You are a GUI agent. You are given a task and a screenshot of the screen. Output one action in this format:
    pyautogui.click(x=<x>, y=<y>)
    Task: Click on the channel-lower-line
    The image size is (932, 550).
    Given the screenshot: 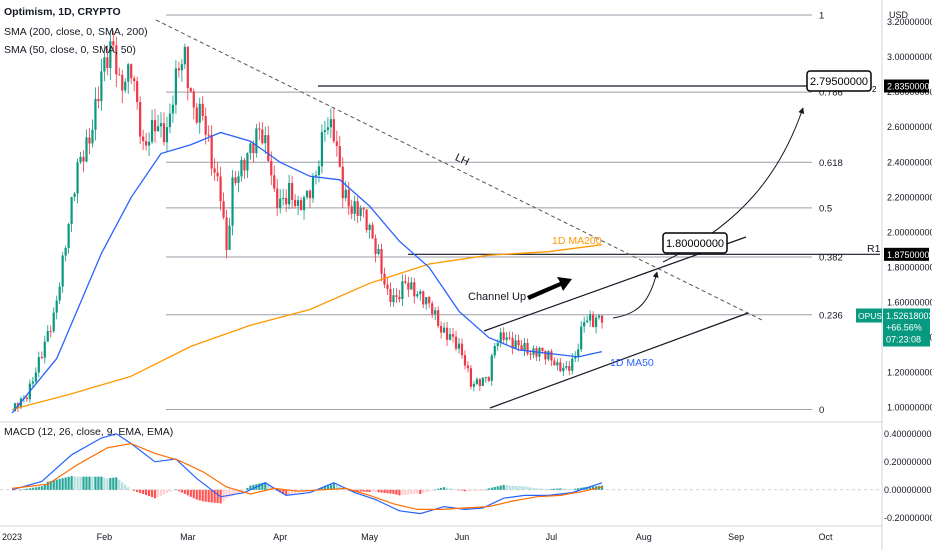 What is the action you would take?
    pyautogui.click(x=619, y=360)
    